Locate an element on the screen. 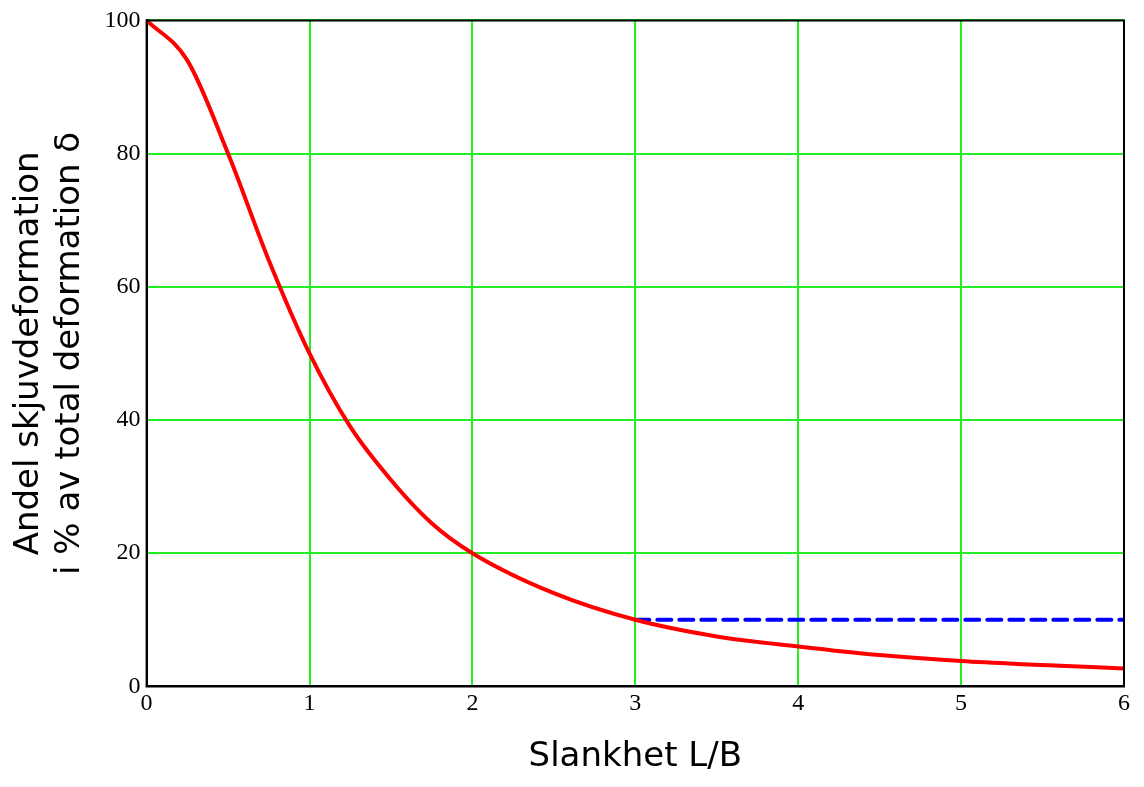 The width and height of the screenshot is (1144, 787). y-tick-label: 80 is located at coordinates (128, 151).